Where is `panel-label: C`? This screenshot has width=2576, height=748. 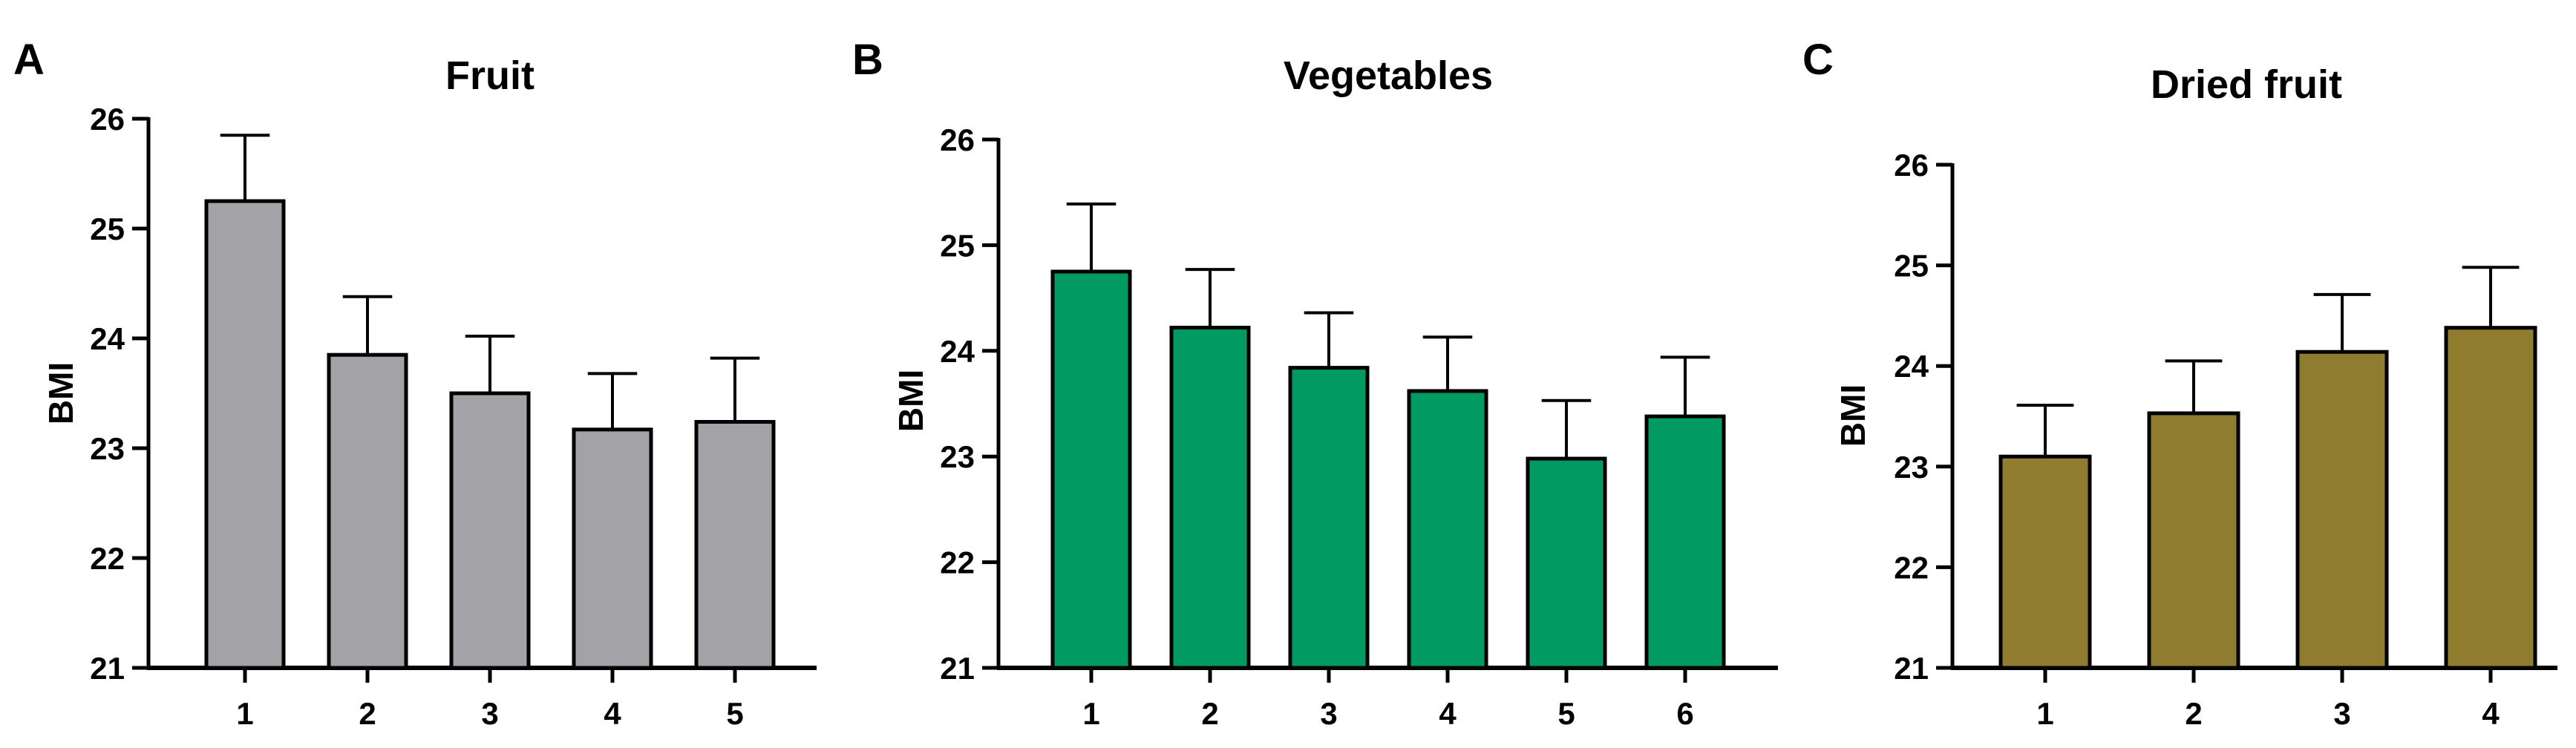
panel-label: C is located at coordinates (1818, 60).